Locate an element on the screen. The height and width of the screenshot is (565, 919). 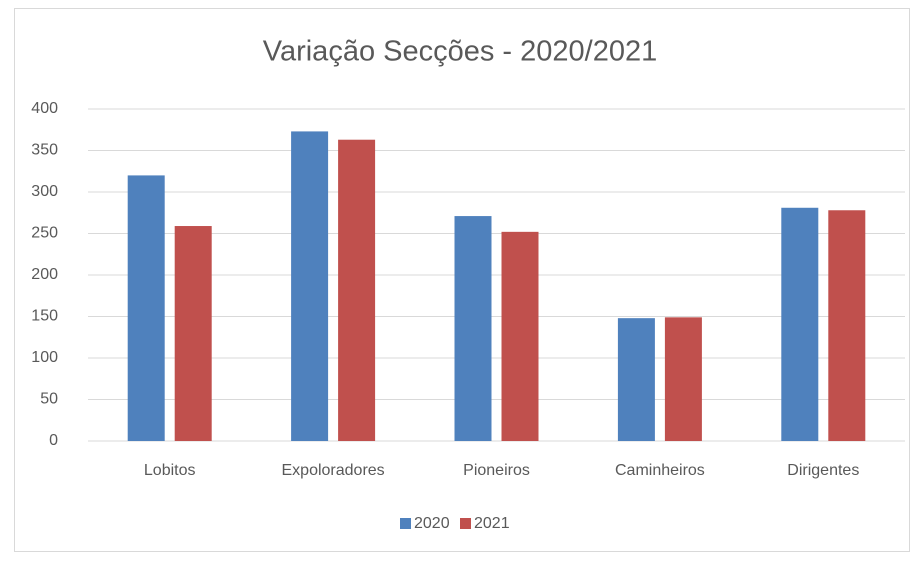
y-tick-label: 350 is located at coordinates (44, 150).